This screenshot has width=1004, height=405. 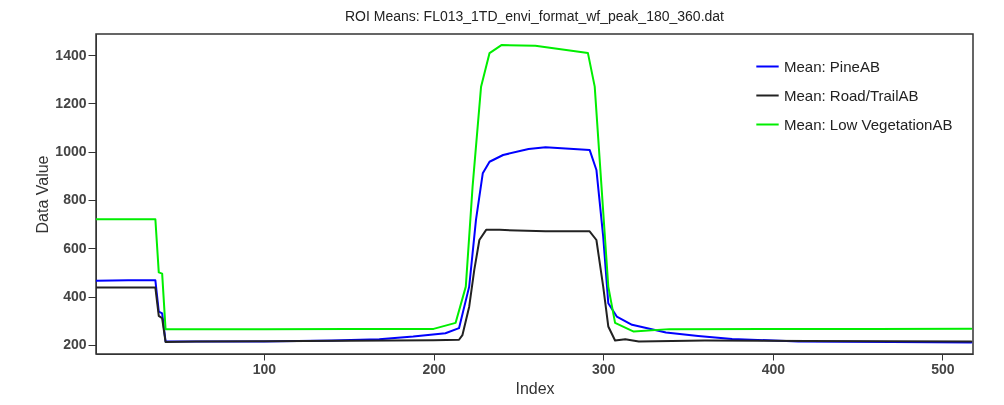 I want to click on y-tick-label: 1000, so click(x=71, y=151).